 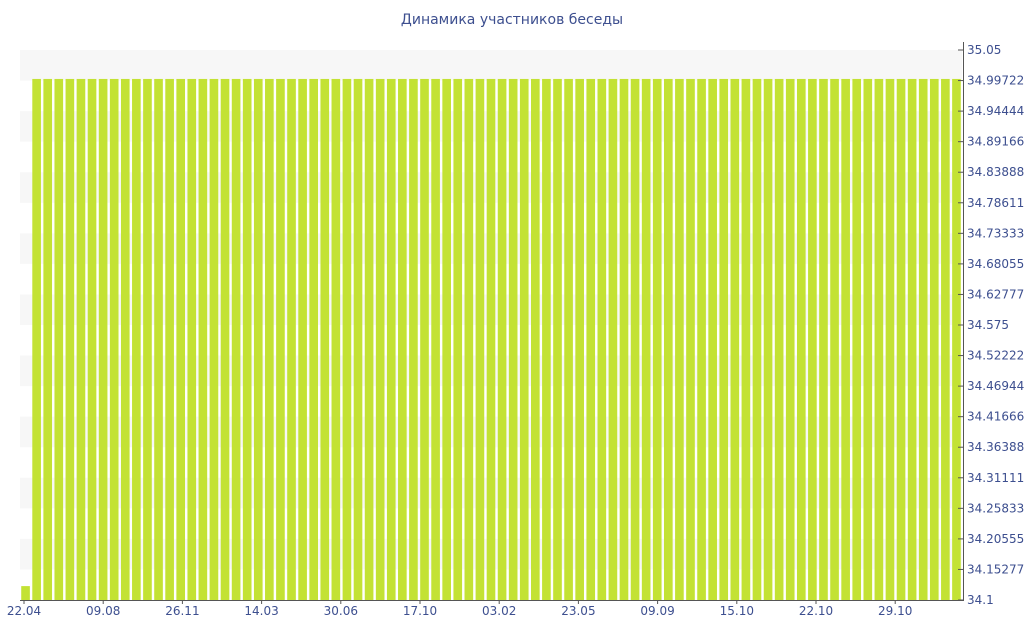 I want to click on y-tick-label: 34.15277, so click(x=995, y=569).